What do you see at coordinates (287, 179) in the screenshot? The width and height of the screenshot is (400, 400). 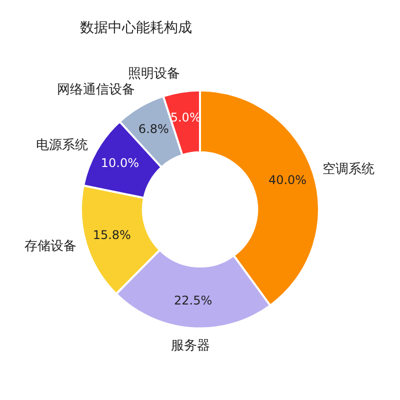 I see `data-label: 40.0%` at bounding box center [287, 179].